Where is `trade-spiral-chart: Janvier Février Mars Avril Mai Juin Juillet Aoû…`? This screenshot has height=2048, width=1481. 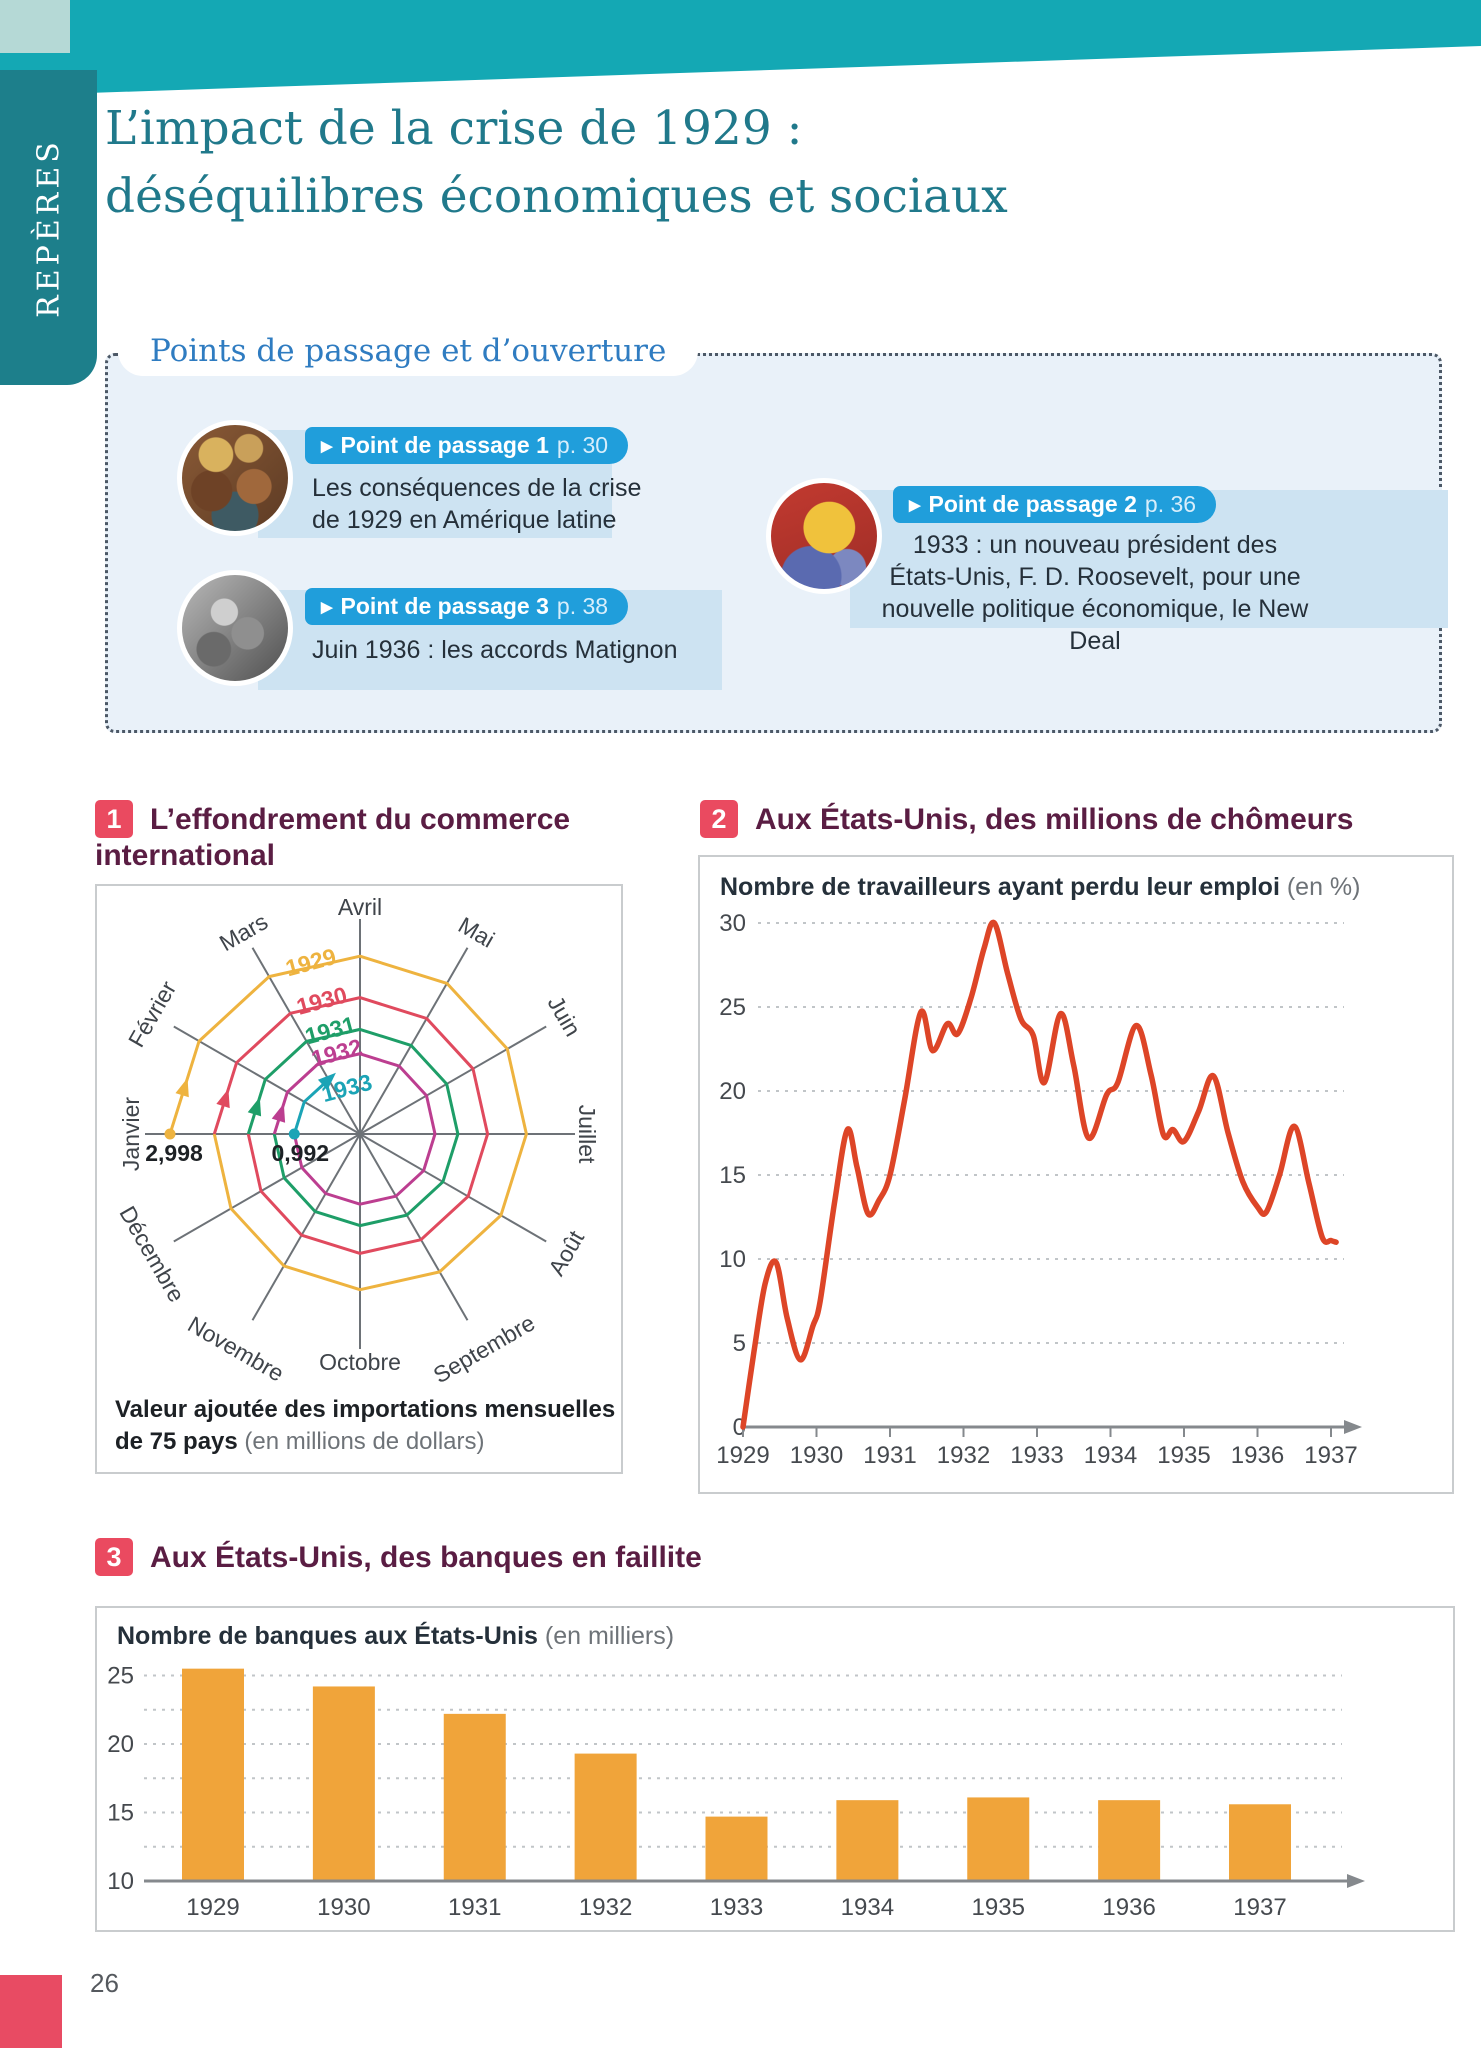 trade-spiral-chart: Janvier Février Mars Avril Mai Juin Juillet Aoû… is located at coordinates (357, 1141).